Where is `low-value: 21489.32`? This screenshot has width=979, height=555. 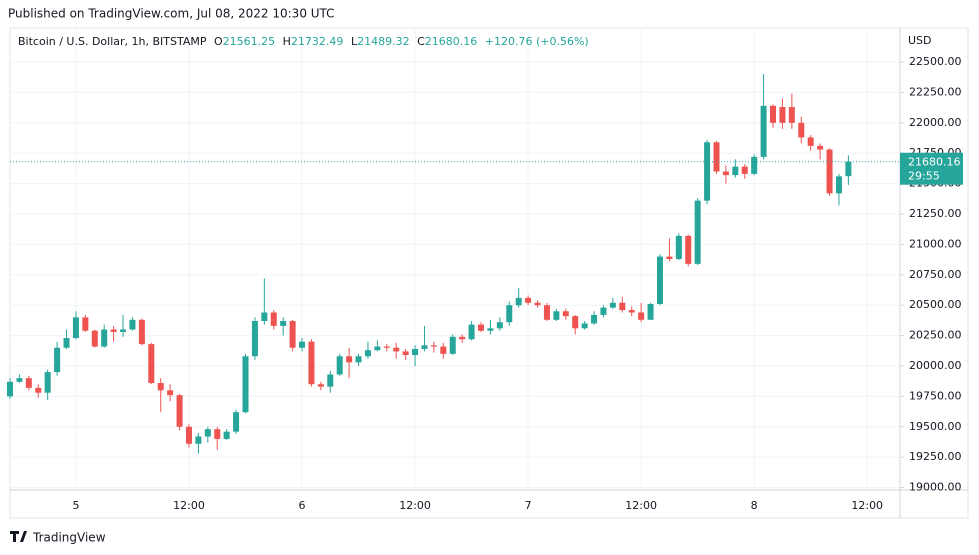
low-value: 21489.32 is located at coordinates (383, 41).